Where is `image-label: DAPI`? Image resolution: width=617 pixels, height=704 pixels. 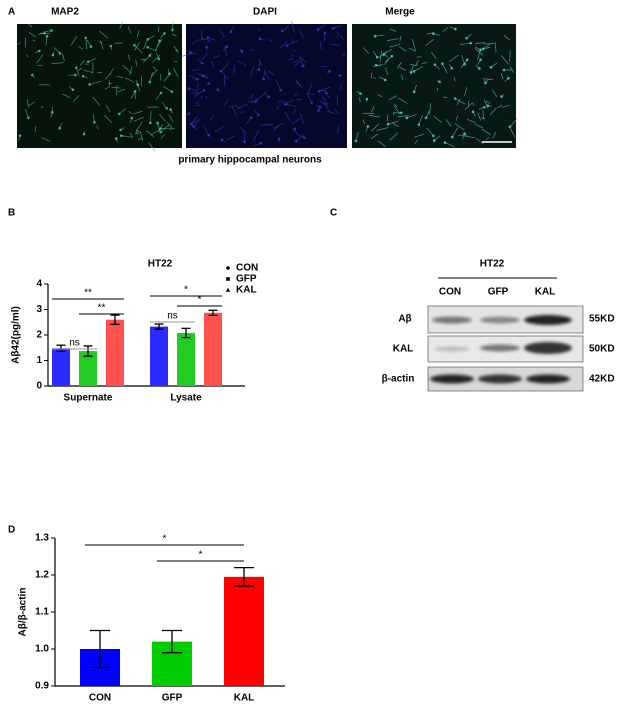 image-label: DAPI is located at coordinates (265, 12).